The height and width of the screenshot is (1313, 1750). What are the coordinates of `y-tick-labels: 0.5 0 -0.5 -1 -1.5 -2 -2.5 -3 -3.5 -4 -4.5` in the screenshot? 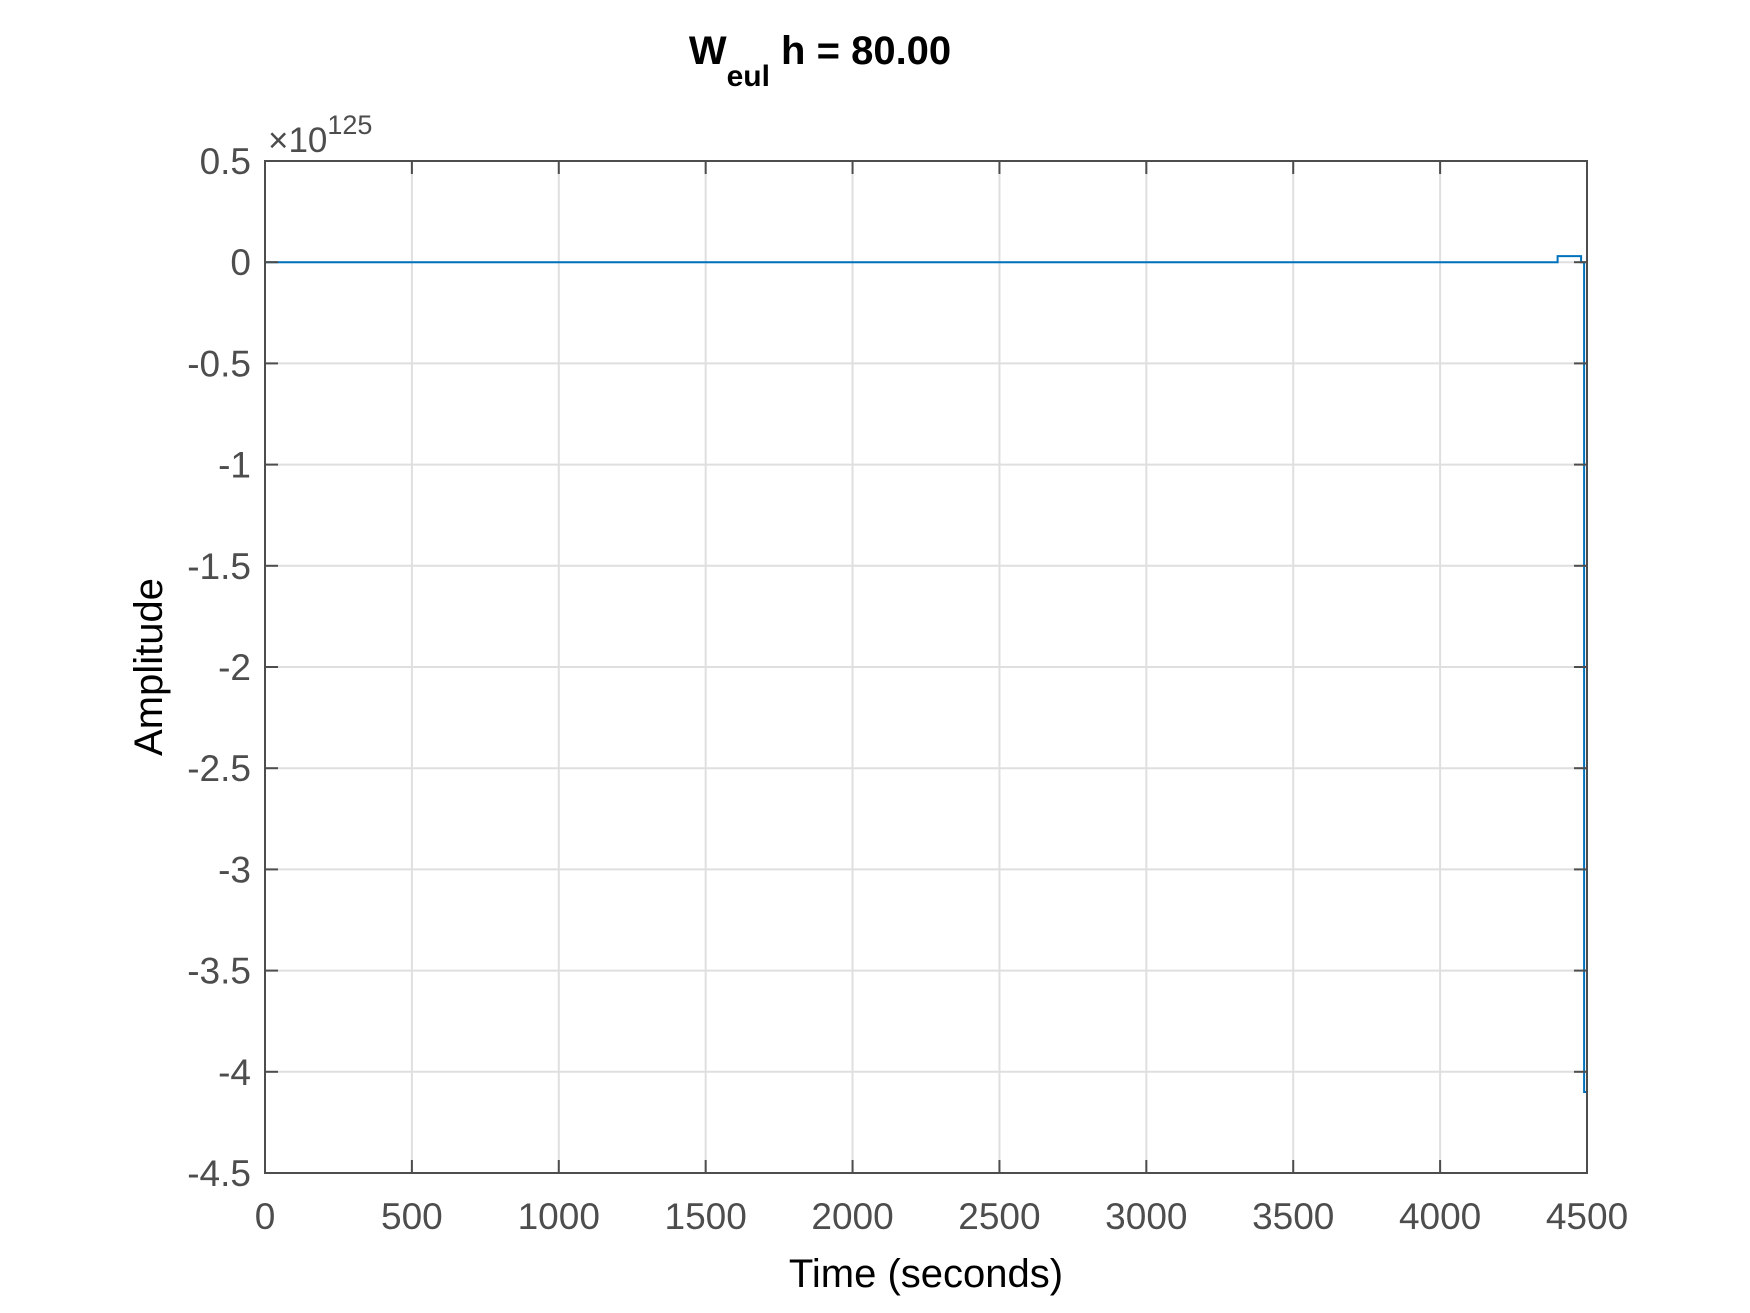 It's located at (219, 667).